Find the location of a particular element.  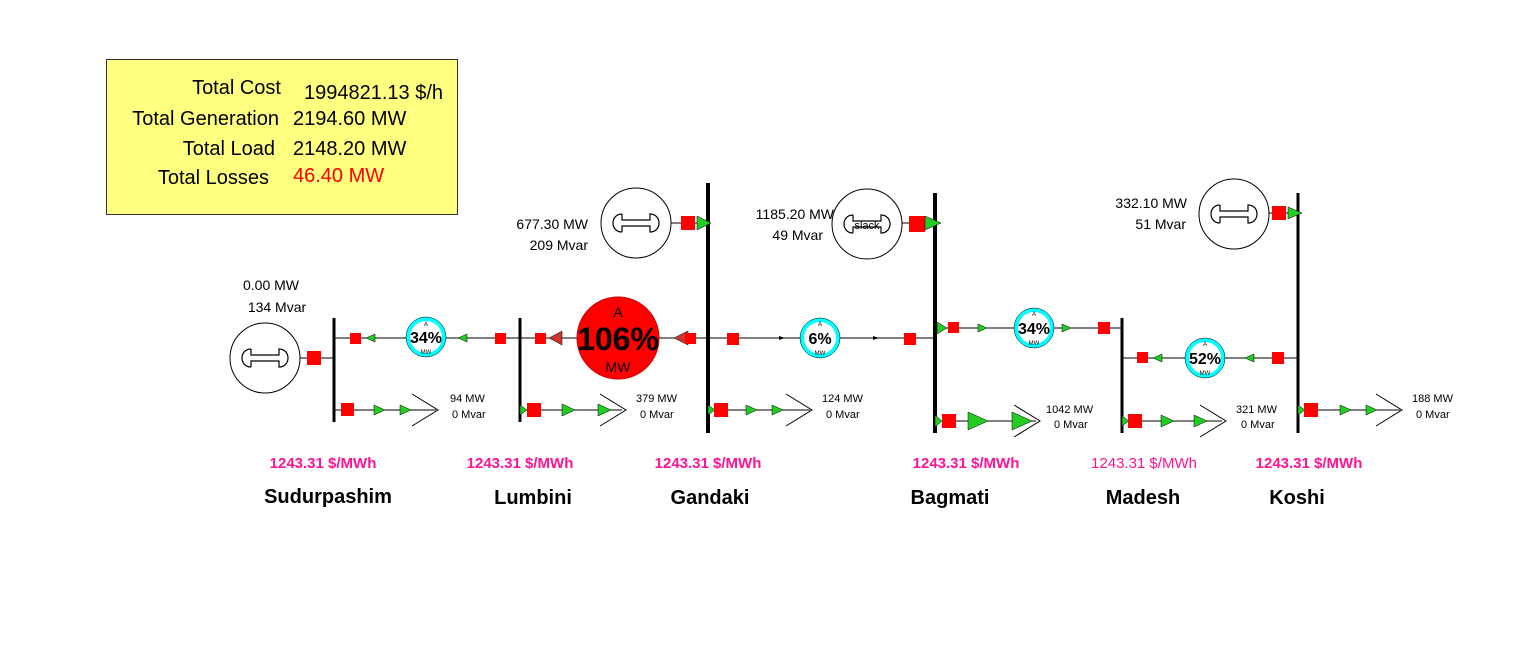

load-bagmati-mvar: 0 Mvar is located at coordinates (1071, 425).